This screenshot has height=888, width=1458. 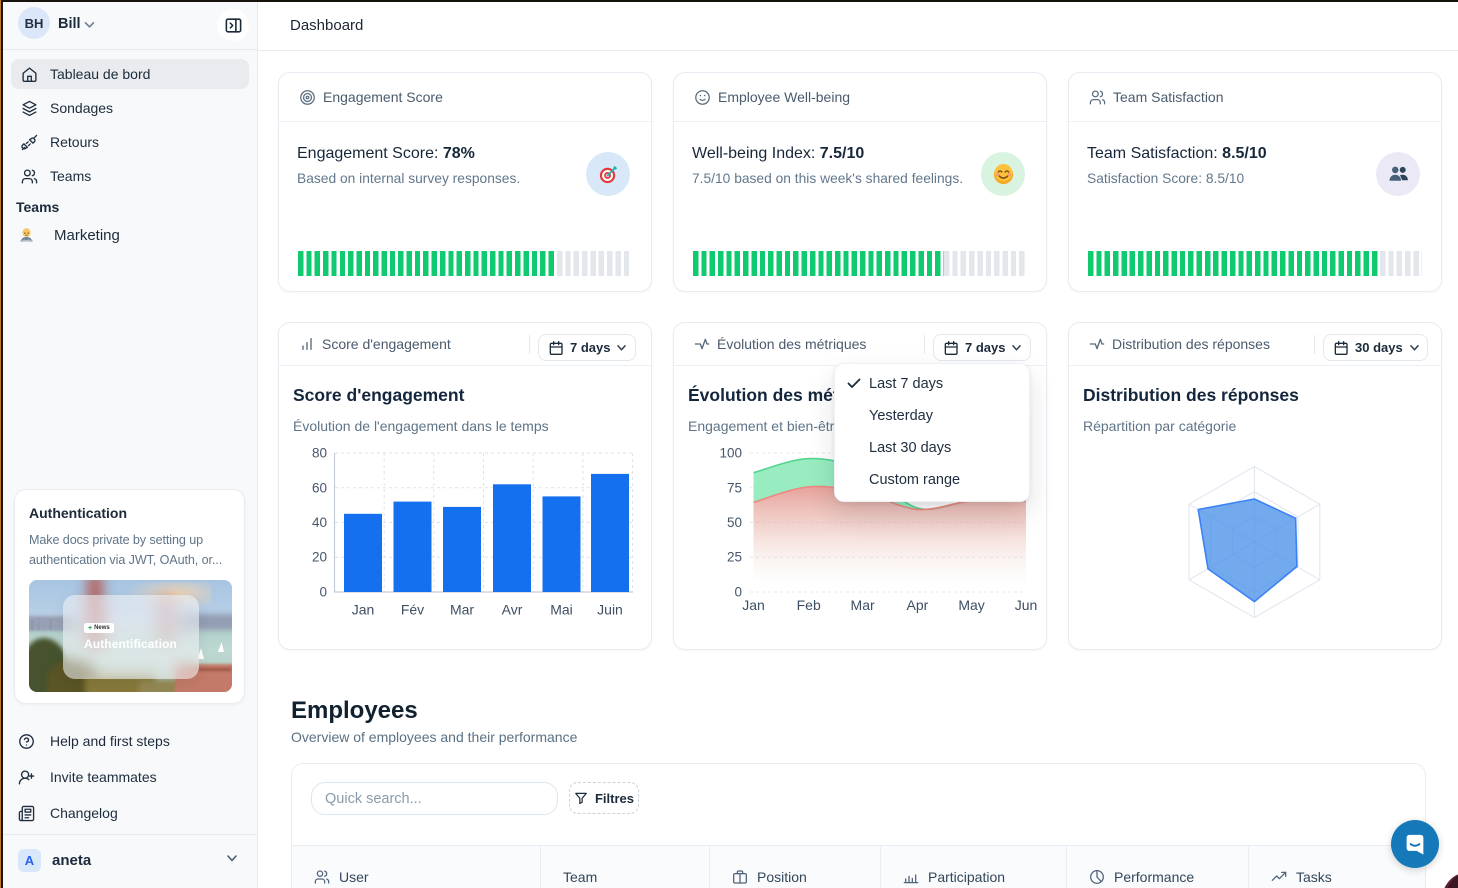 What do you see at coordinates (561, 610) in the screenshot?
I see `svg-text: Mai` at bounding box center [561, 610].